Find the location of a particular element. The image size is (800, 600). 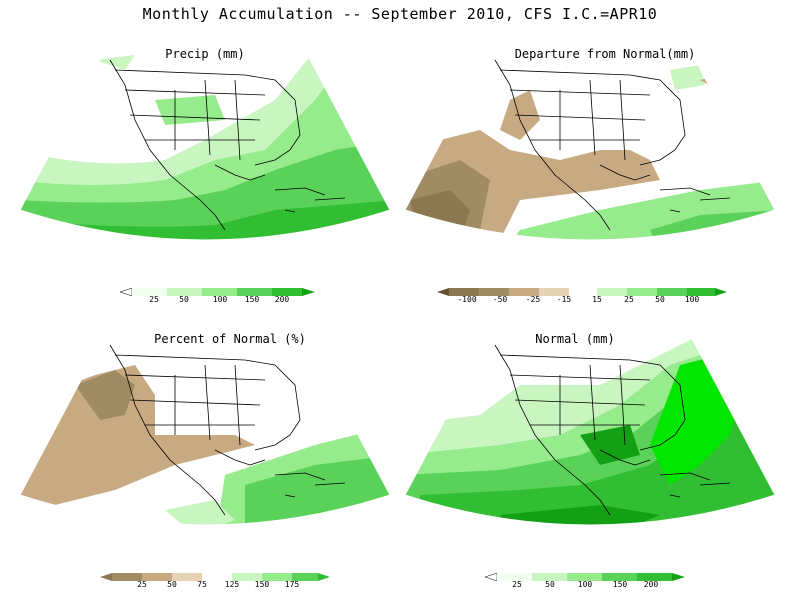

precip-cbar-label: 200 is located at coordinates (282, 299).